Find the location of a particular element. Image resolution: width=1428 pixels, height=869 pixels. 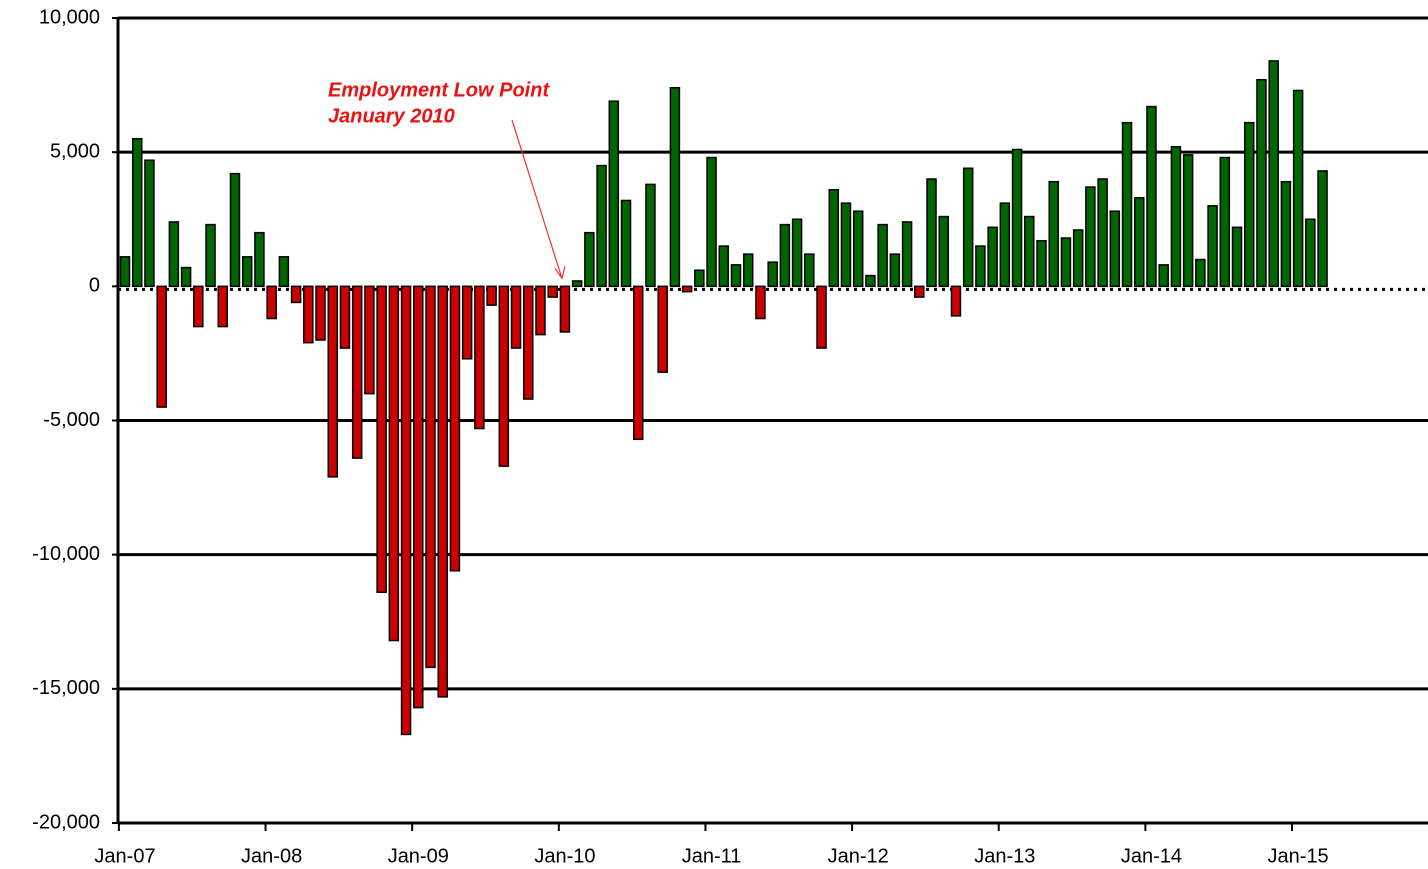

y-tick-label: -10,000 is located at coordinates (66, 554).